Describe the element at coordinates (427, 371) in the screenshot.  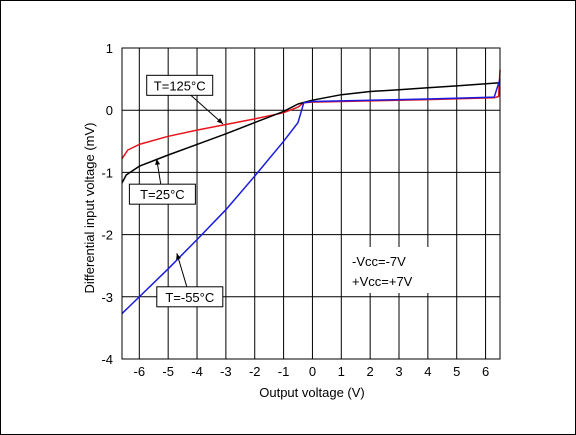
I see `x-tick-label: 4` at that location.